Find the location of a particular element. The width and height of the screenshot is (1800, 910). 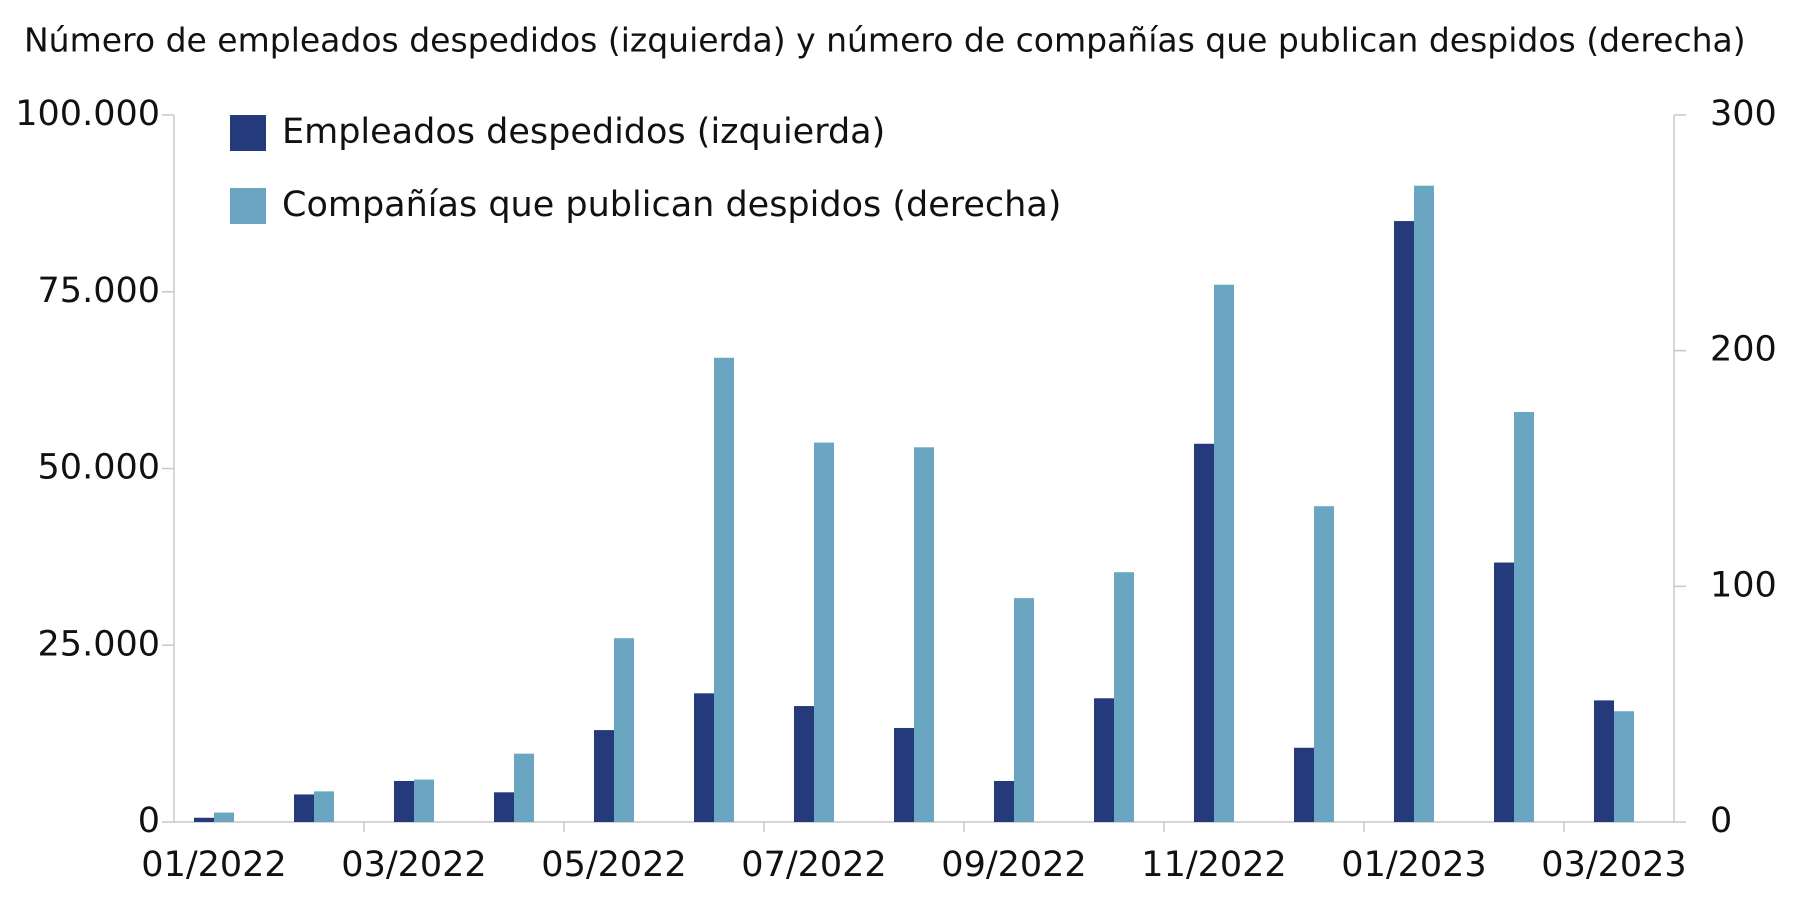

x-tick-label: 03/2023 is located at coordinates (1613, 865).